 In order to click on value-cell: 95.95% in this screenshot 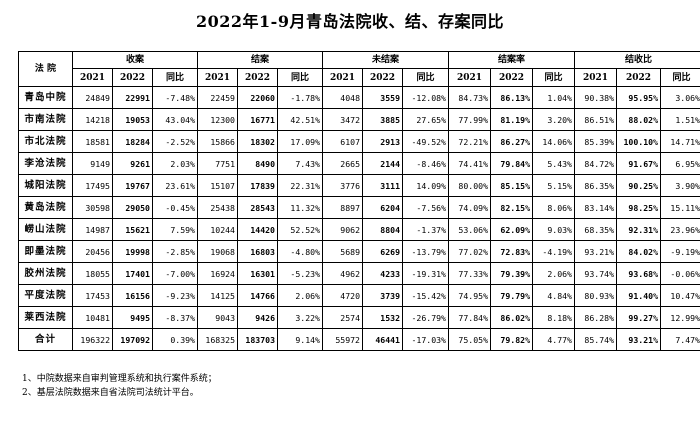, I will do `click(638, 97)`.